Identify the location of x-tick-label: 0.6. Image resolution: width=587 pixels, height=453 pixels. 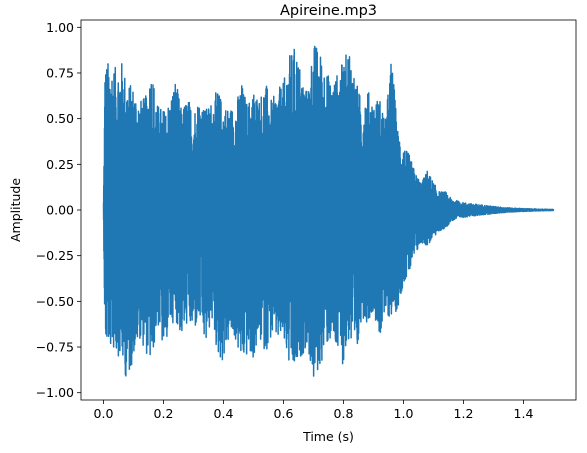
(284, 413).